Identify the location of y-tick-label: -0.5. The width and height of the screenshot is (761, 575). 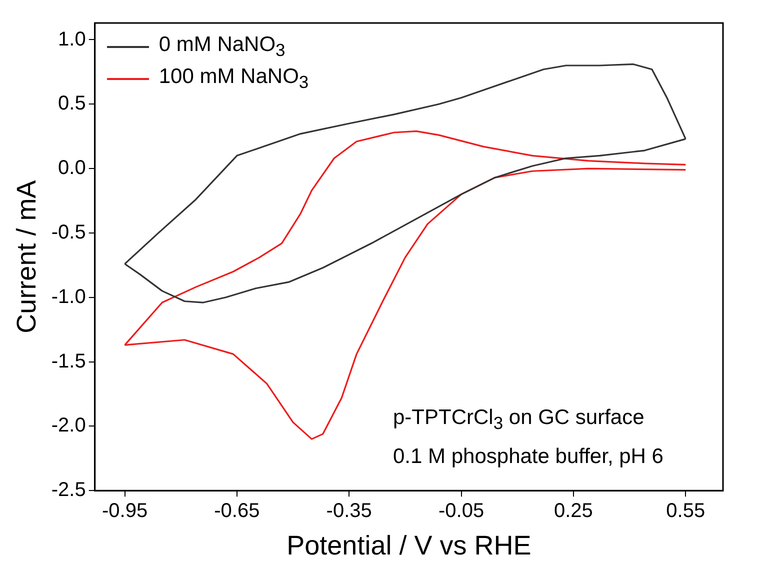
(68, 232).